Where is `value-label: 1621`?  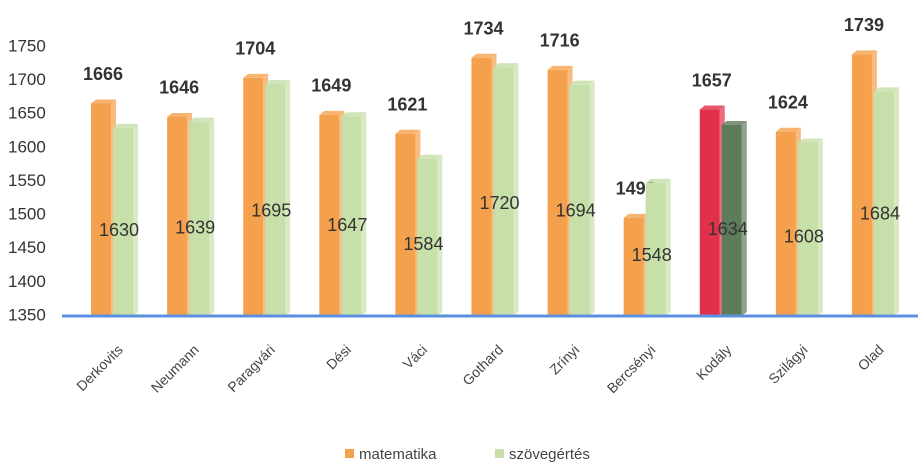 value-label: 1621 is located at coordinates (407, 105).